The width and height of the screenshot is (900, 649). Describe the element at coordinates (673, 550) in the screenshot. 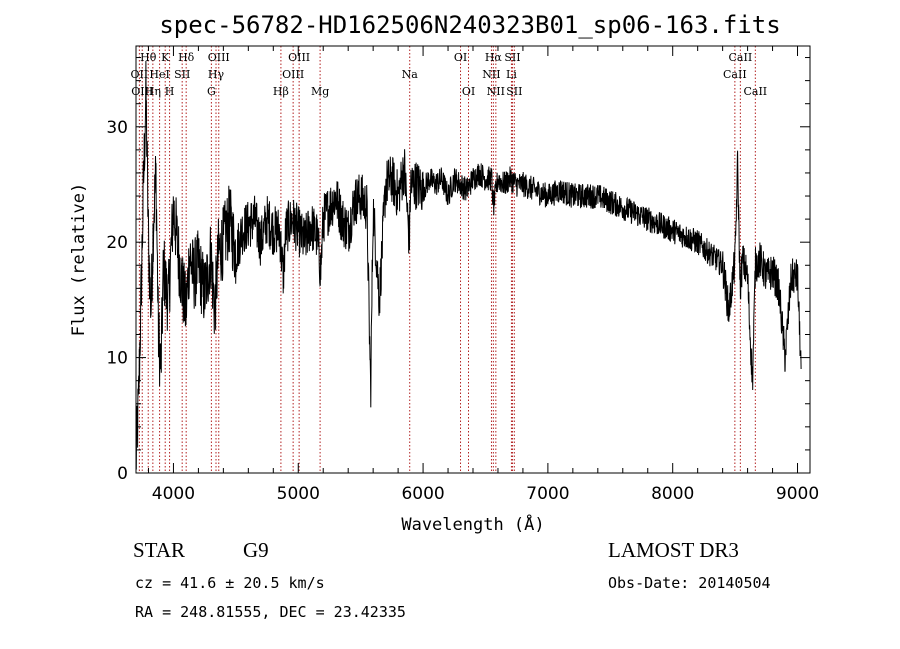

I see `survey-name: LAMOST DR3` at that location.